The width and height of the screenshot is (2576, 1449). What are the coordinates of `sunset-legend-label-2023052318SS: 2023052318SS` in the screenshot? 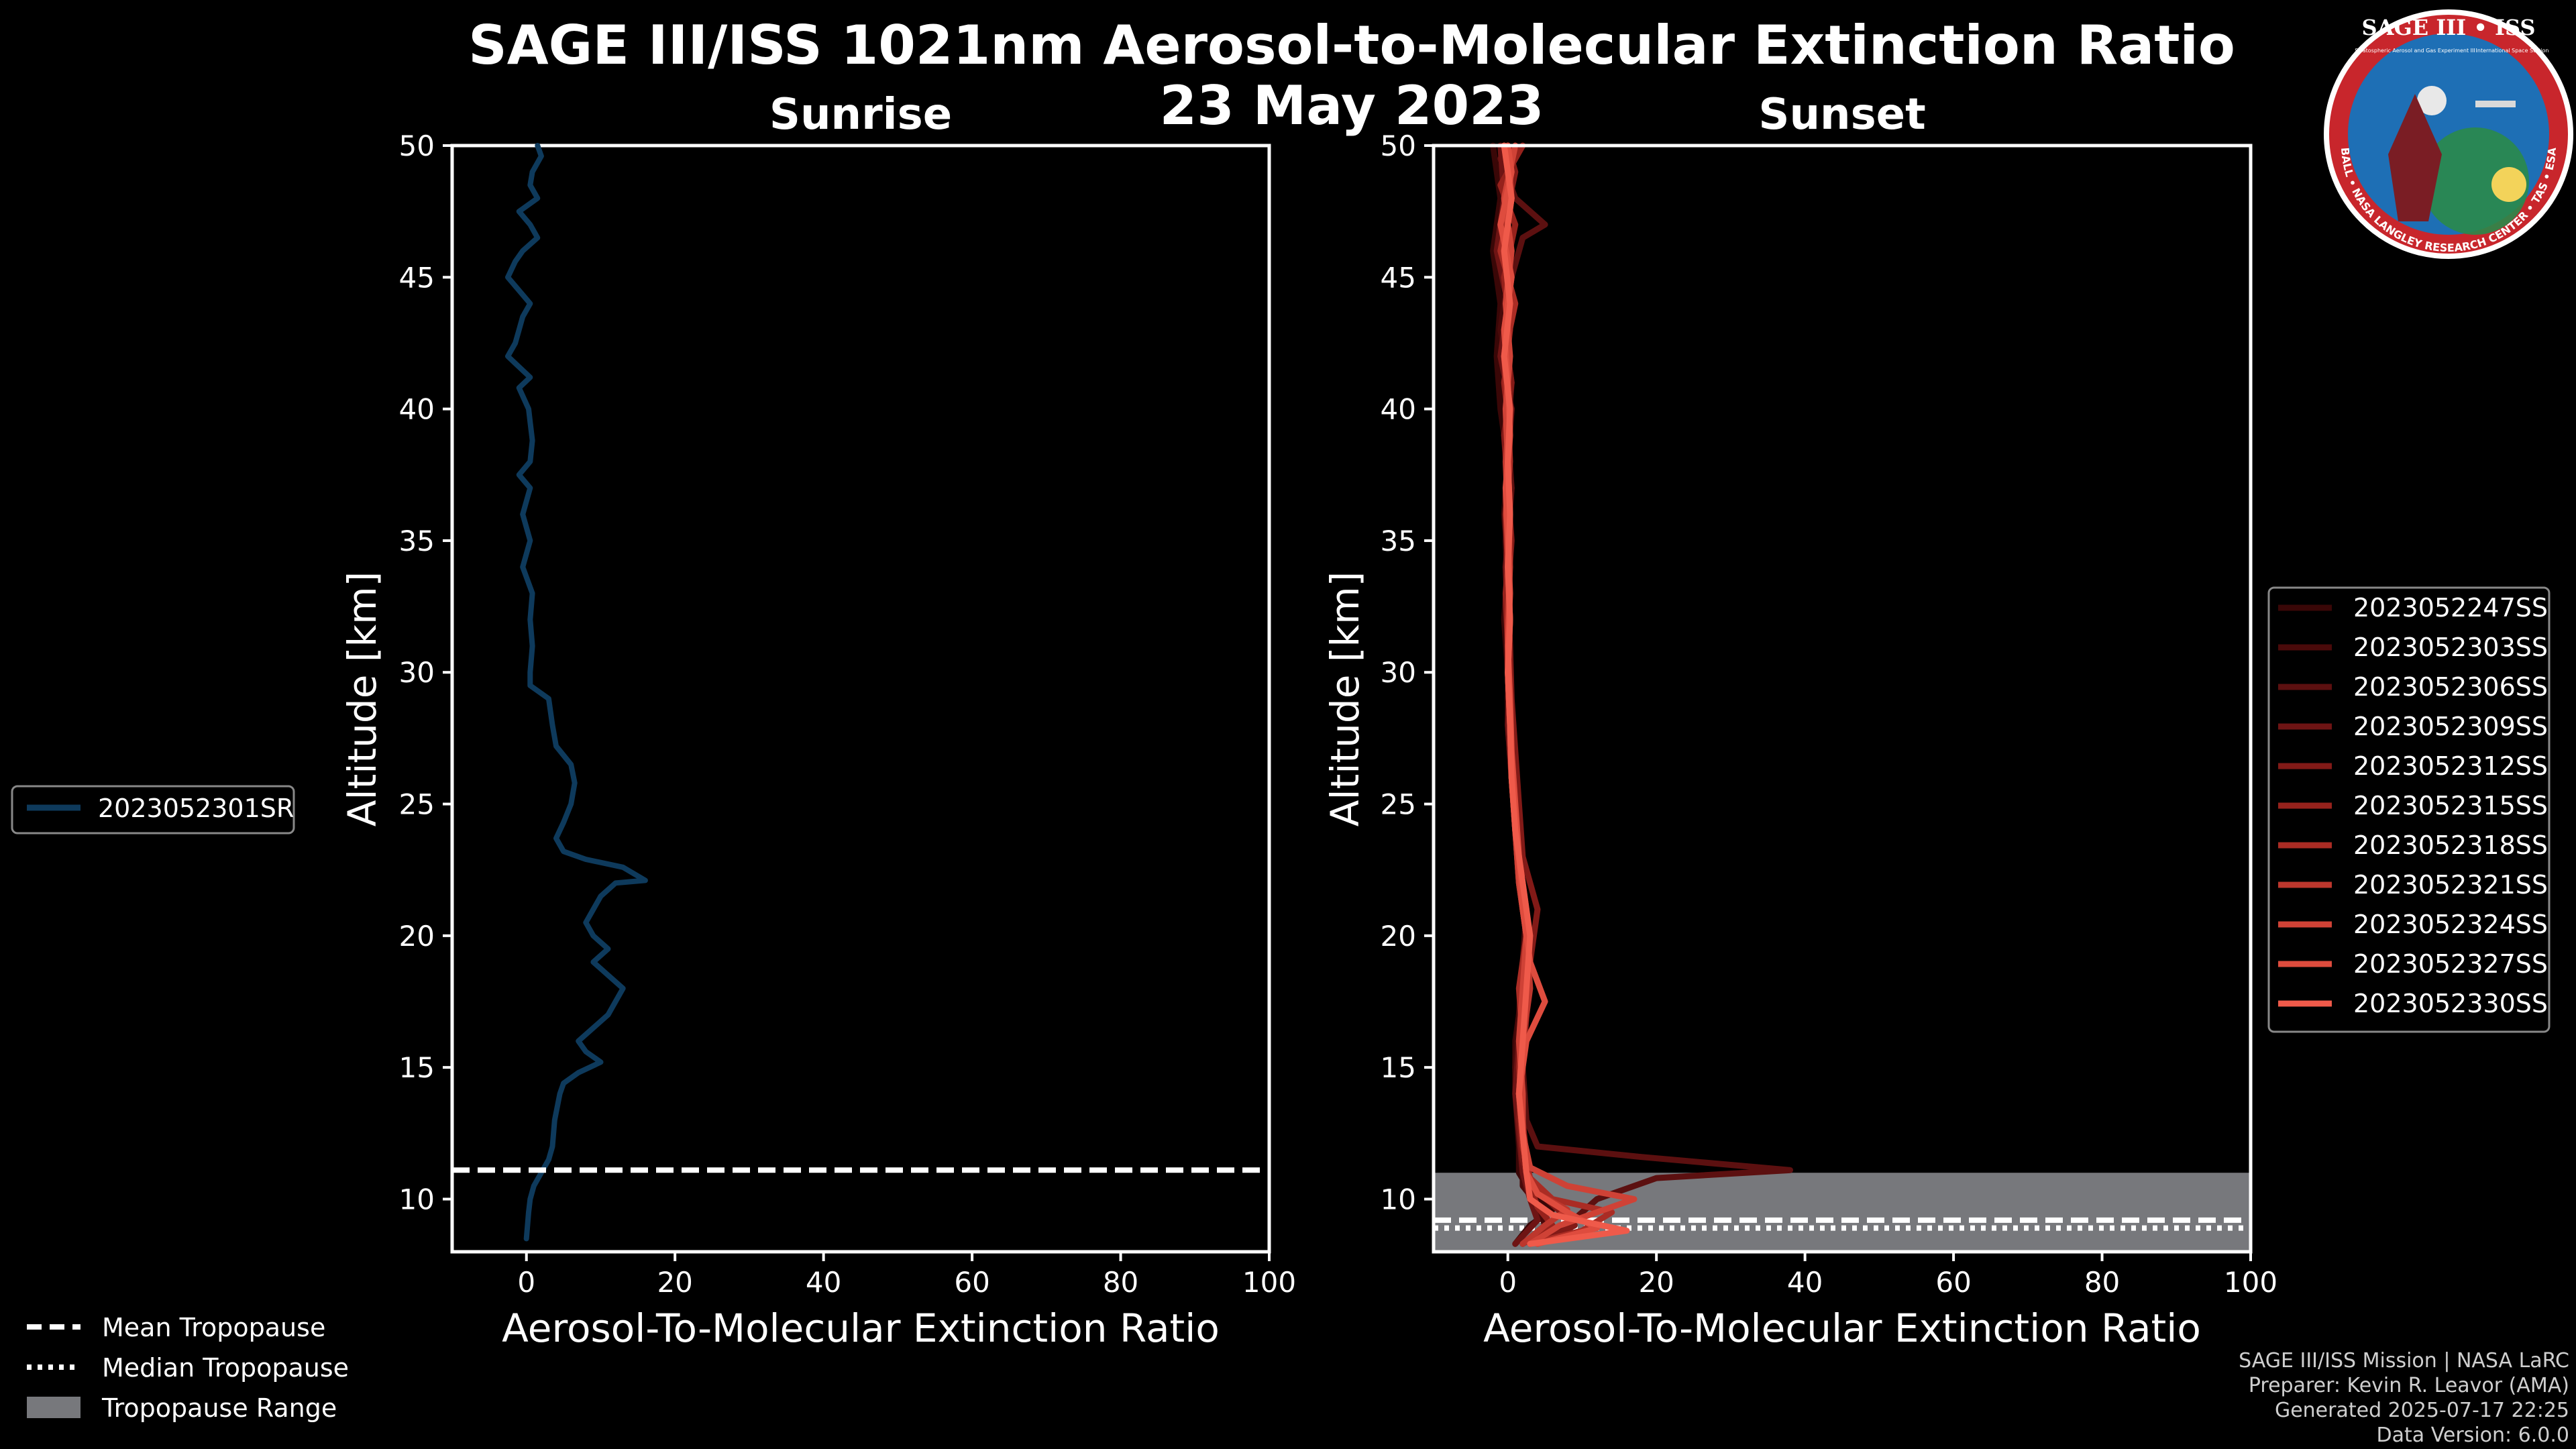 It's located at (2450, 845).